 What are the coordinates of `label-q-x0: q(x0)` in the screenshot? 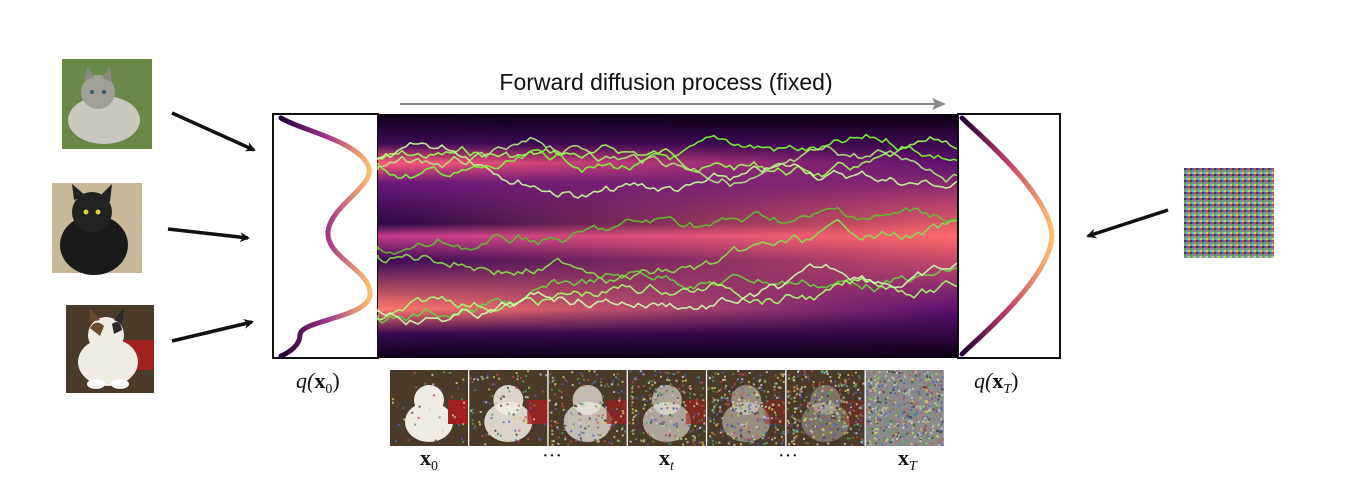 It's located at (318, 382).